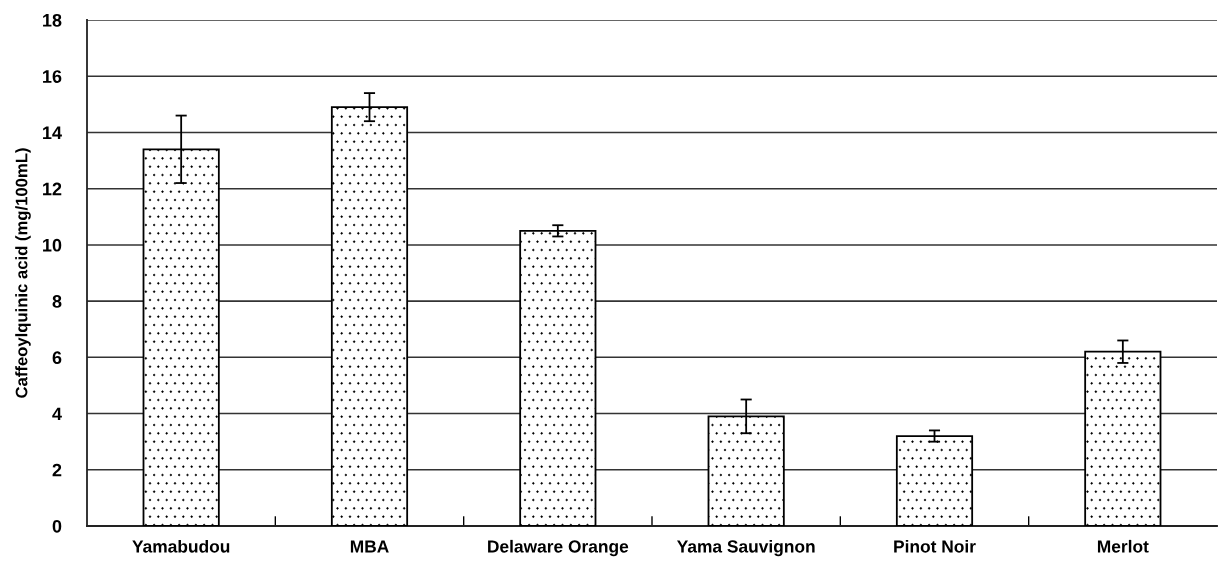 This screenshot has height=566, width=1223. What do you see at coordinates (181, 546) in the screenshot?
I see `x-tick-label: Yamabudou` at bounding box center [181, 546].